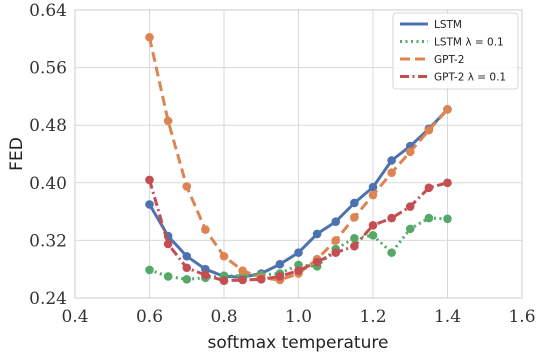  Describe the element at coordinates (74, 317) in the screenshot. I see `x-tick-label: 0.4` at that location.